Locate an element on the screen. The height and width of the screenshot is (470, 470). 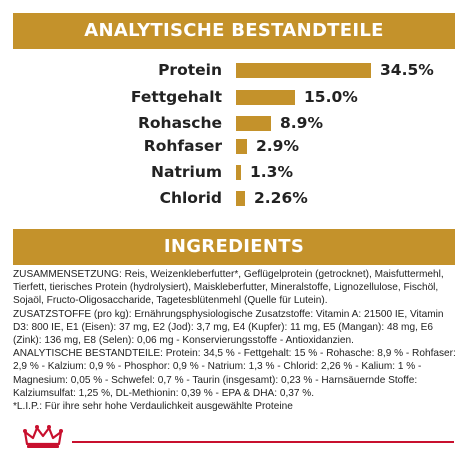
analysis-header: ANALYTISCHE BESTANDTEILE is located at coordinates (234, 31).